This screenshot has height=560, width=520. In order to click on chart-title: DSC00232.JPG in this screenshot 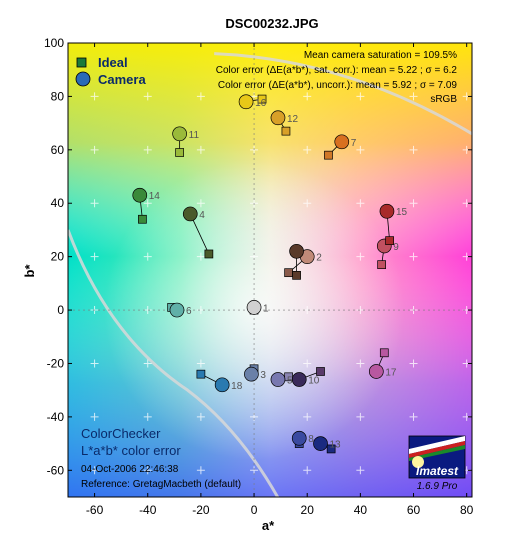, I will do `click(271, 23)`.